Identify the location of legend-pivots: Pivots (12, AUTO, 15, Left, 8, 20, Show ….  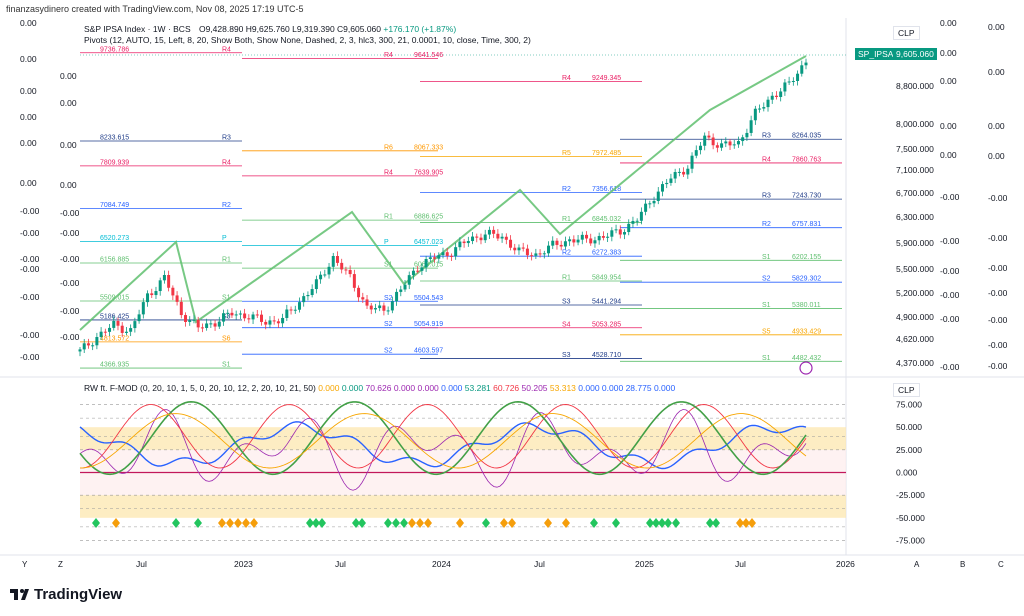
(307, 40).